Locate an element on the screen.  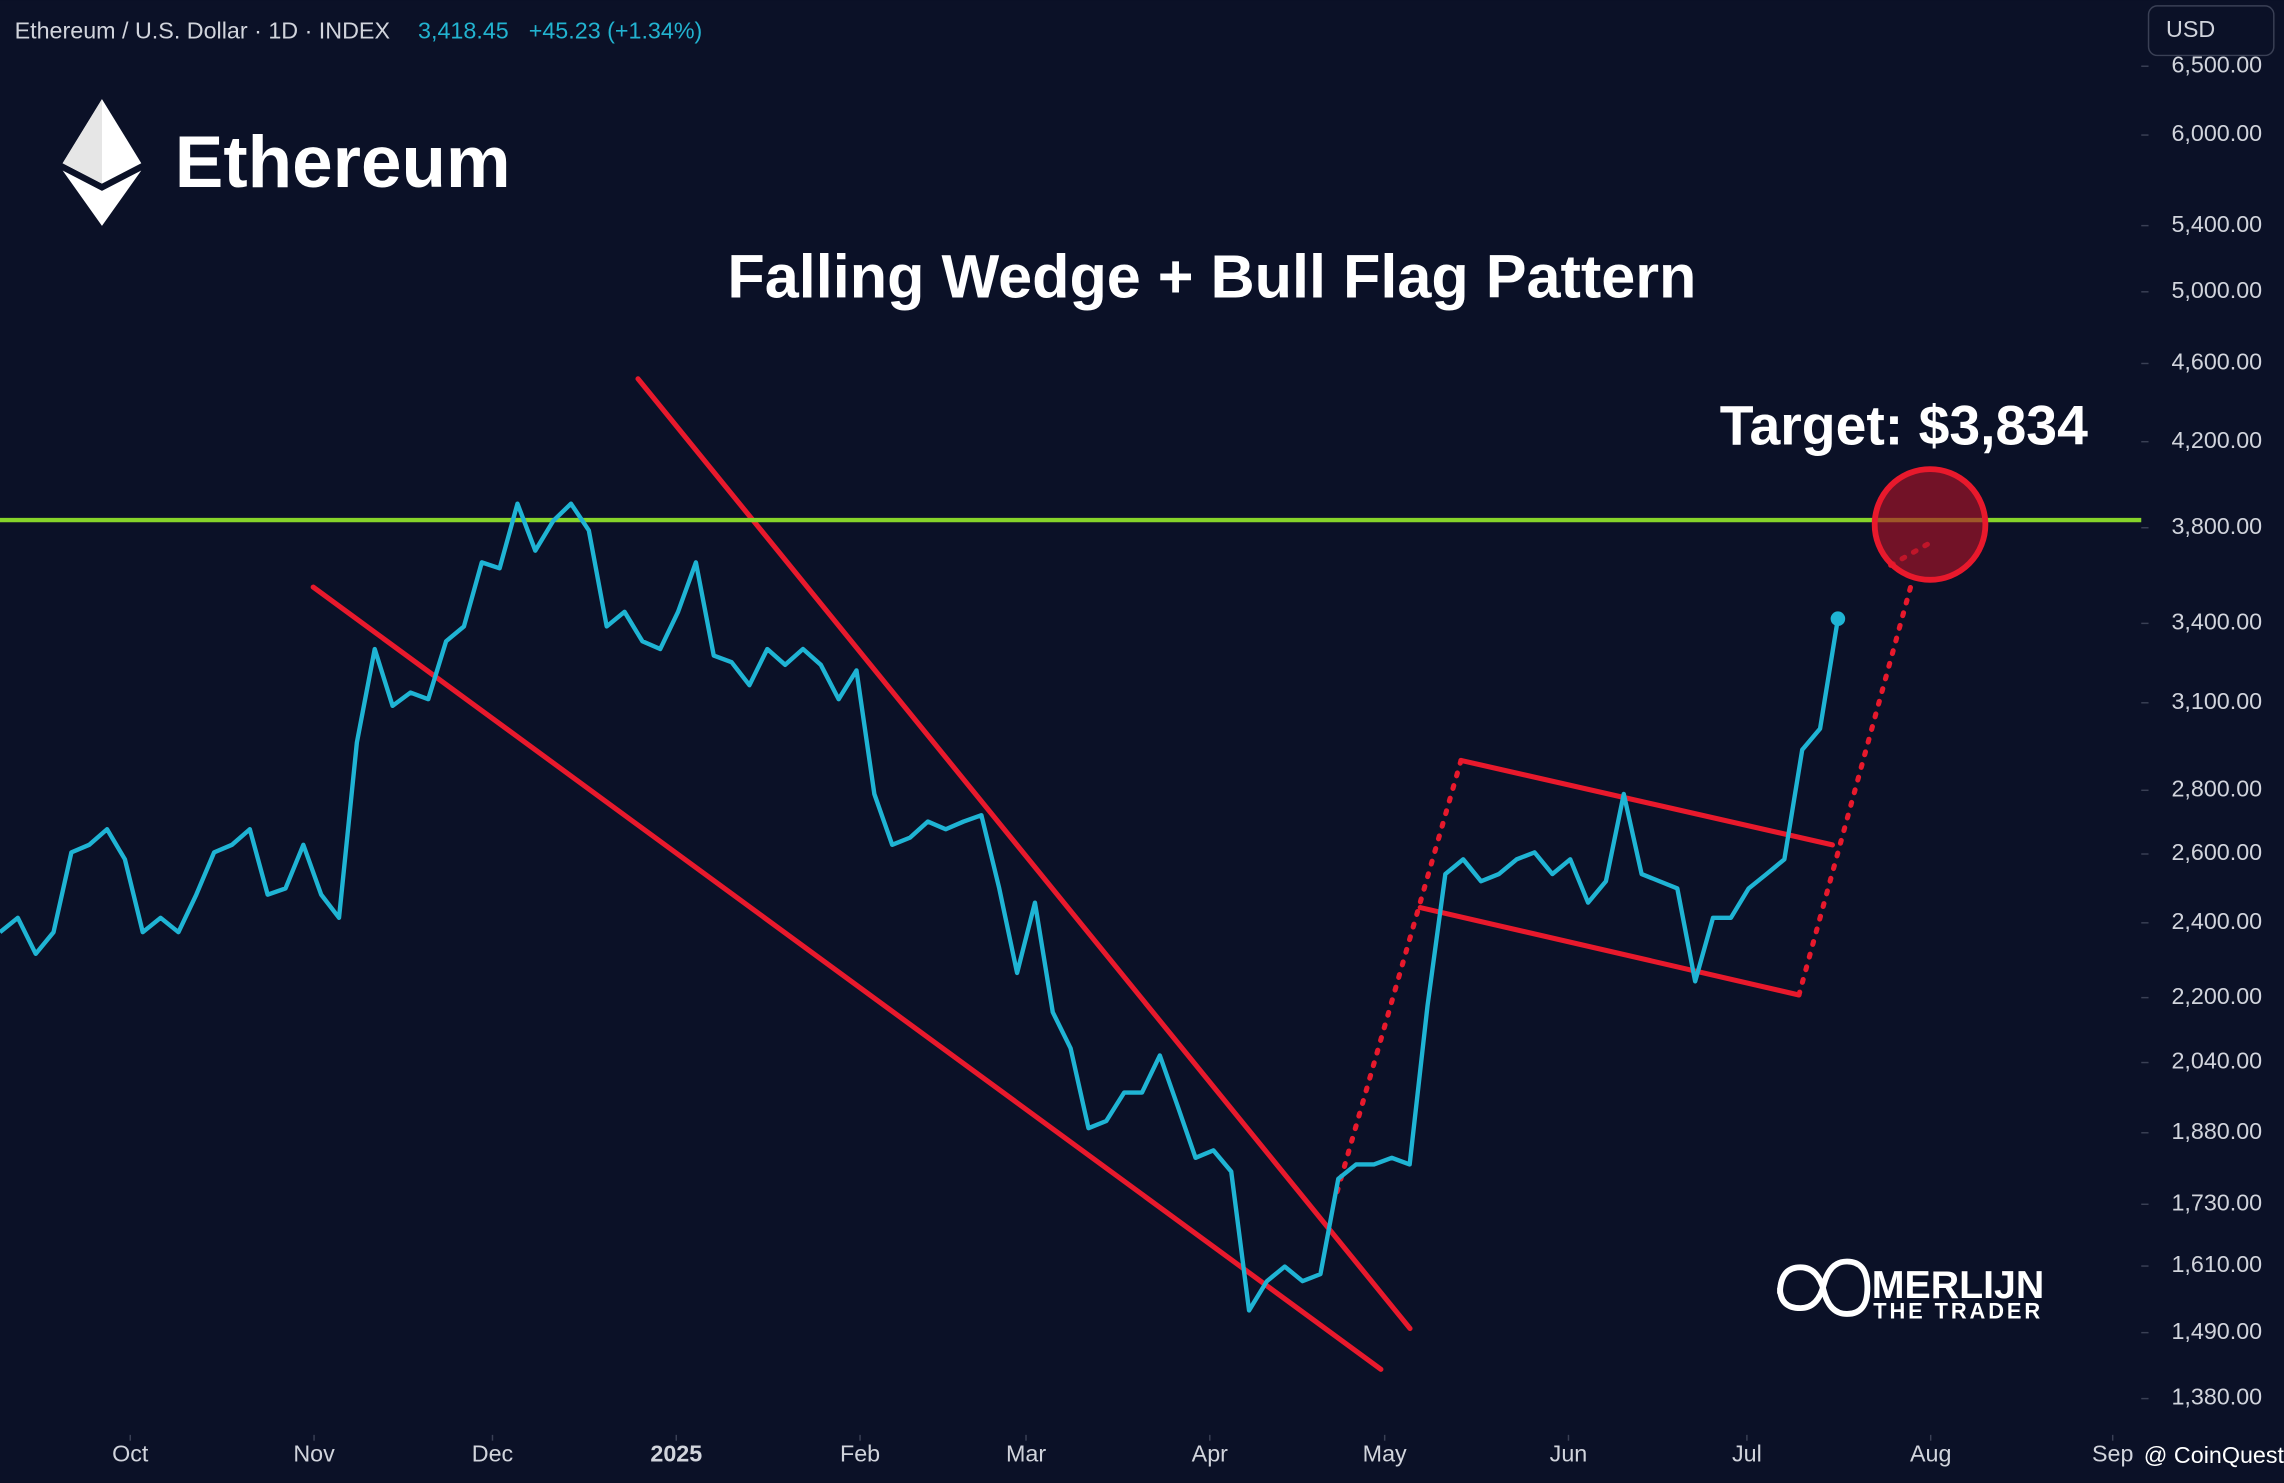
last-point is located at coordinates (1838, 619).